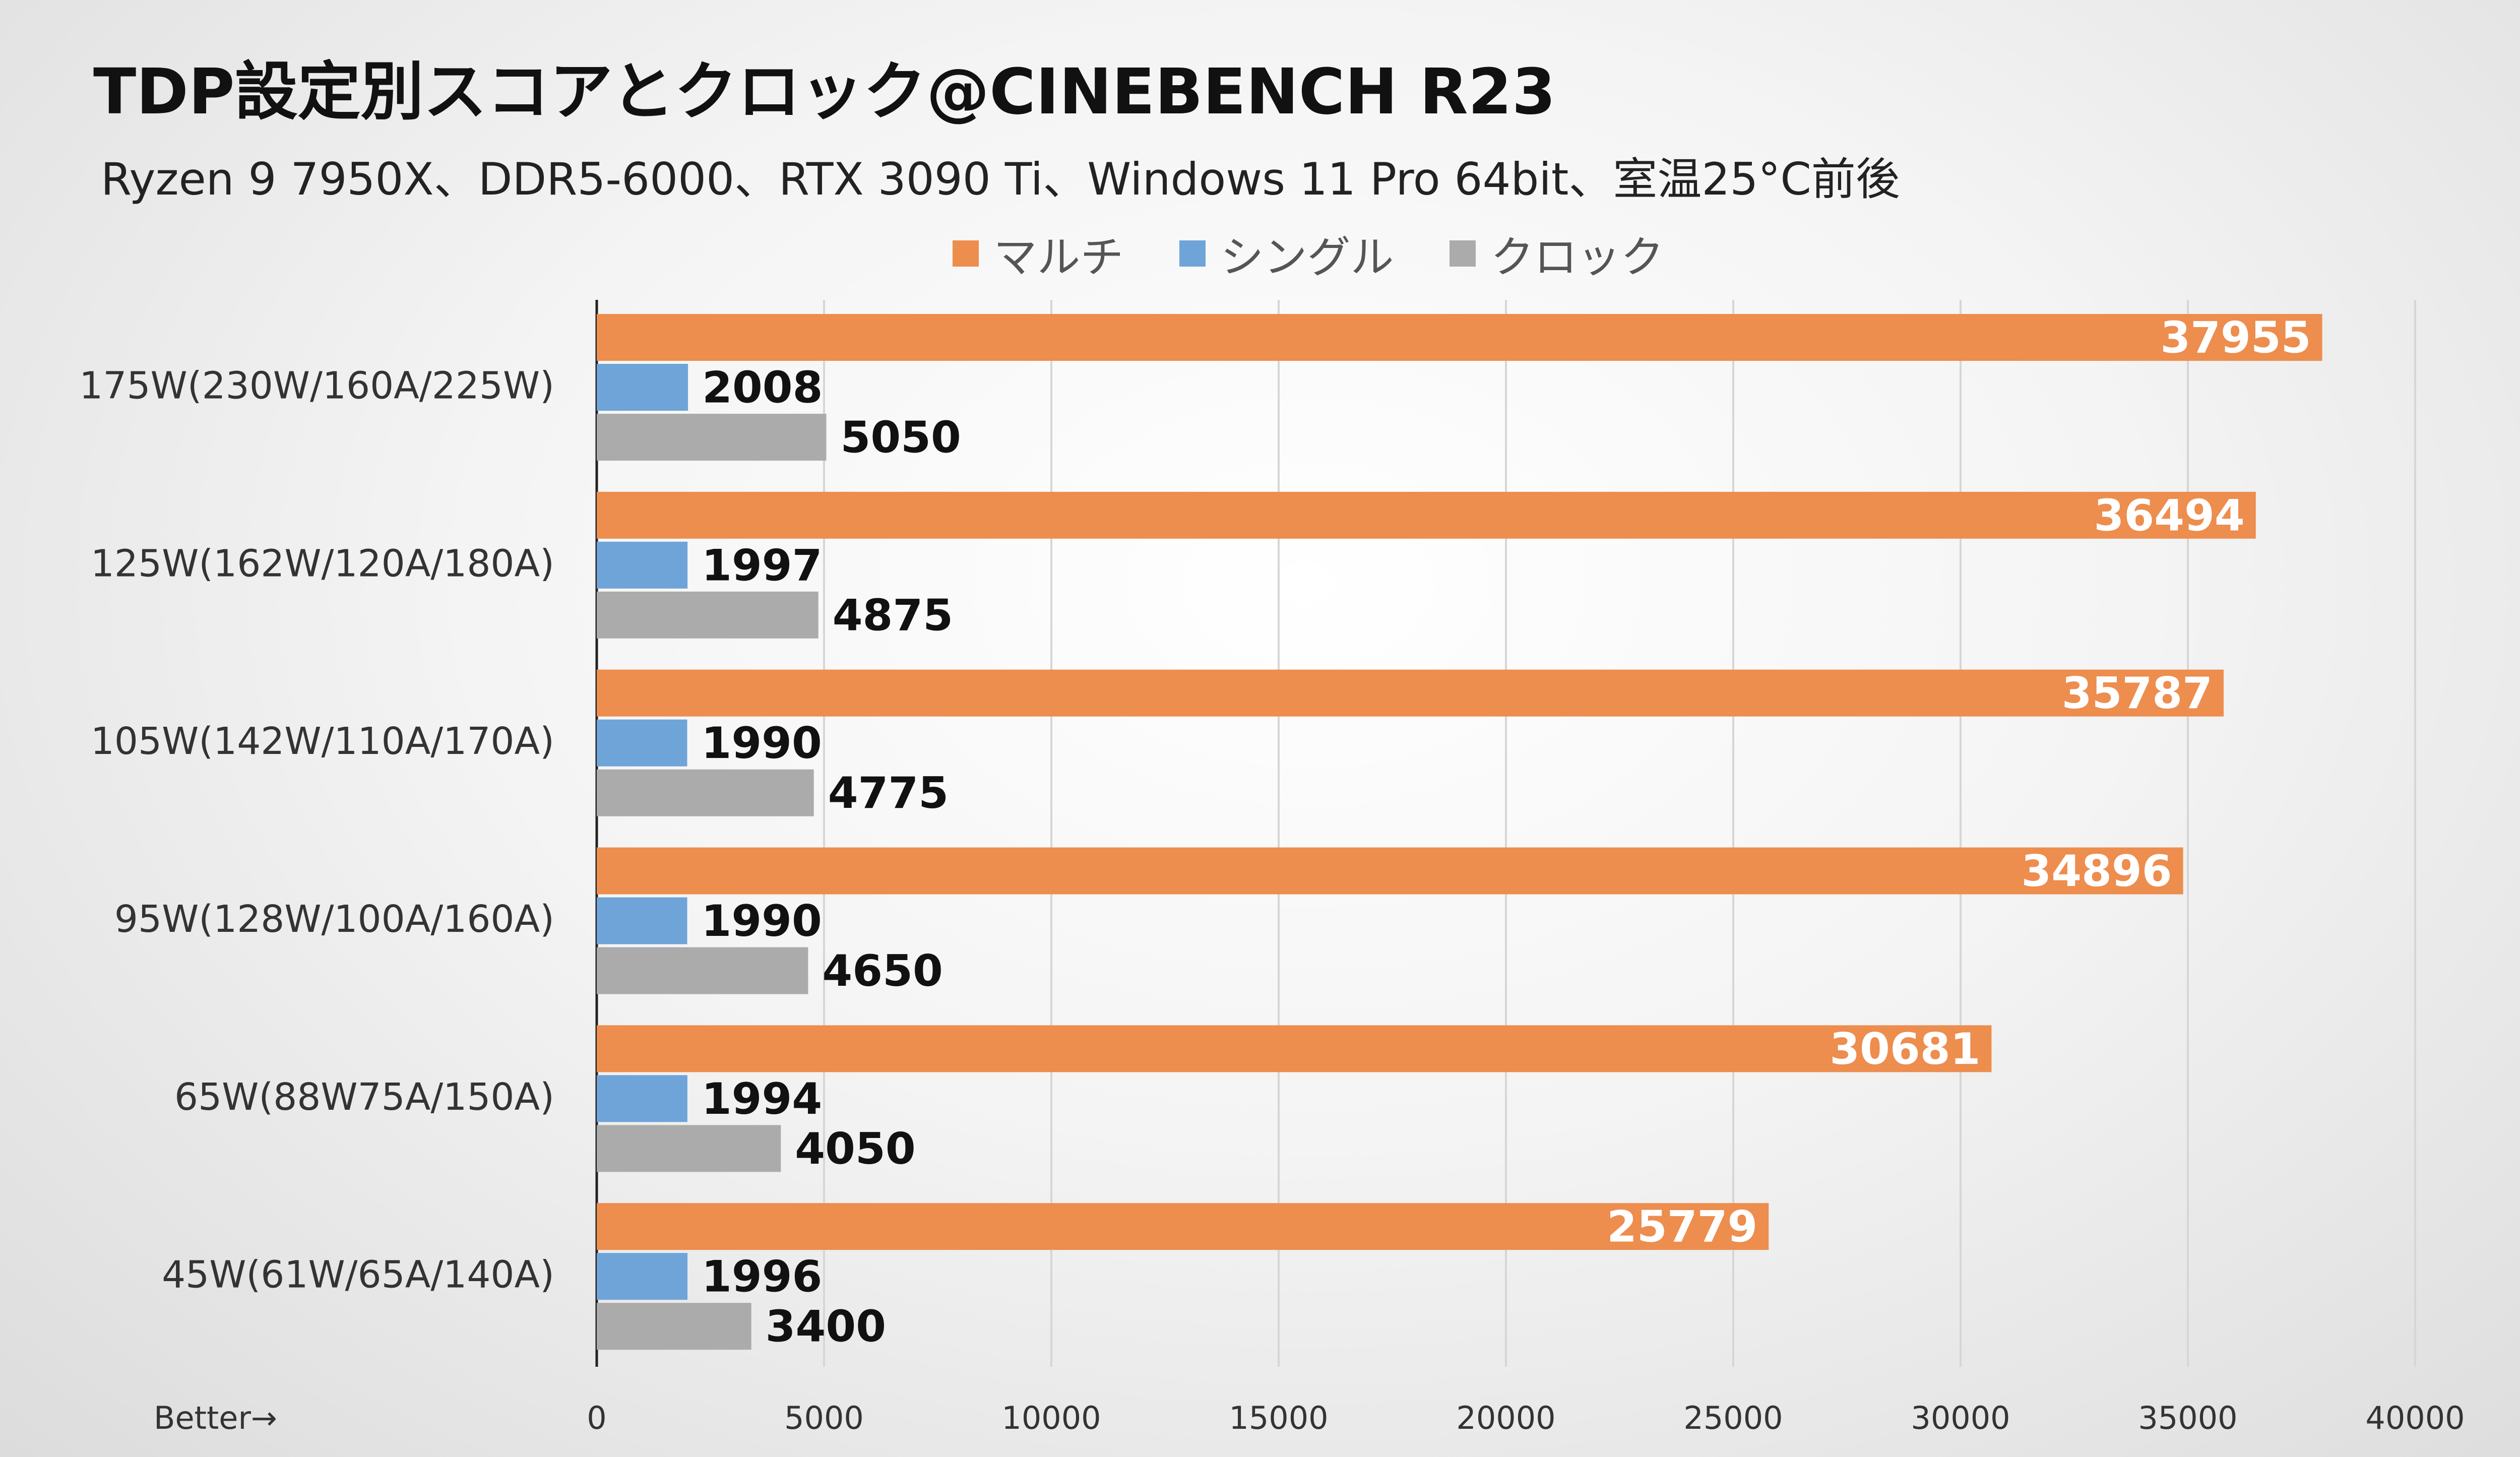 The height and width of the screenshot is (1457, 2520). I want to click on data-label: 25779, so click(1682, 1227).